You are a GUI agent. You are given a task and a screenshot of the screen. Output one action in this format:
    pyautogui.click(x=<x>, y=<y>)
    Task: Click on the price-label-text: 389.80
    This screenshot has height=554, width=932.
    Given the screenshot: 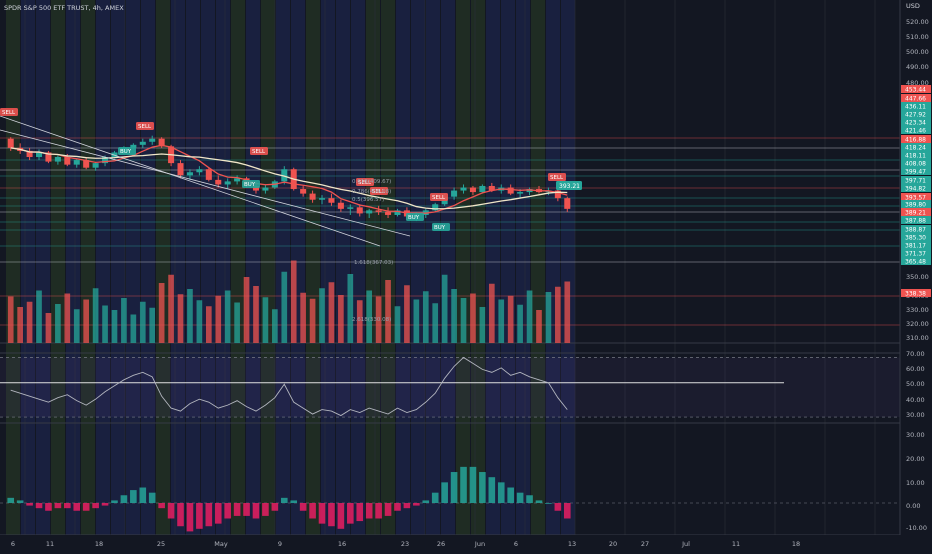 What is the action you would take?
    pyautogui.click(x=915, y=205)
    